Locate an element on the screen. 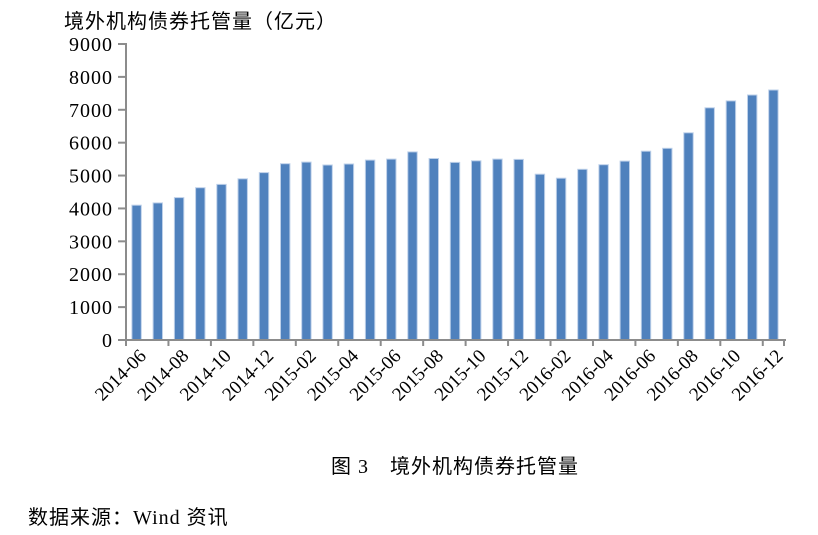  data-source: 数据来源：Wind 资讯 is located at coordinates (128, 518).